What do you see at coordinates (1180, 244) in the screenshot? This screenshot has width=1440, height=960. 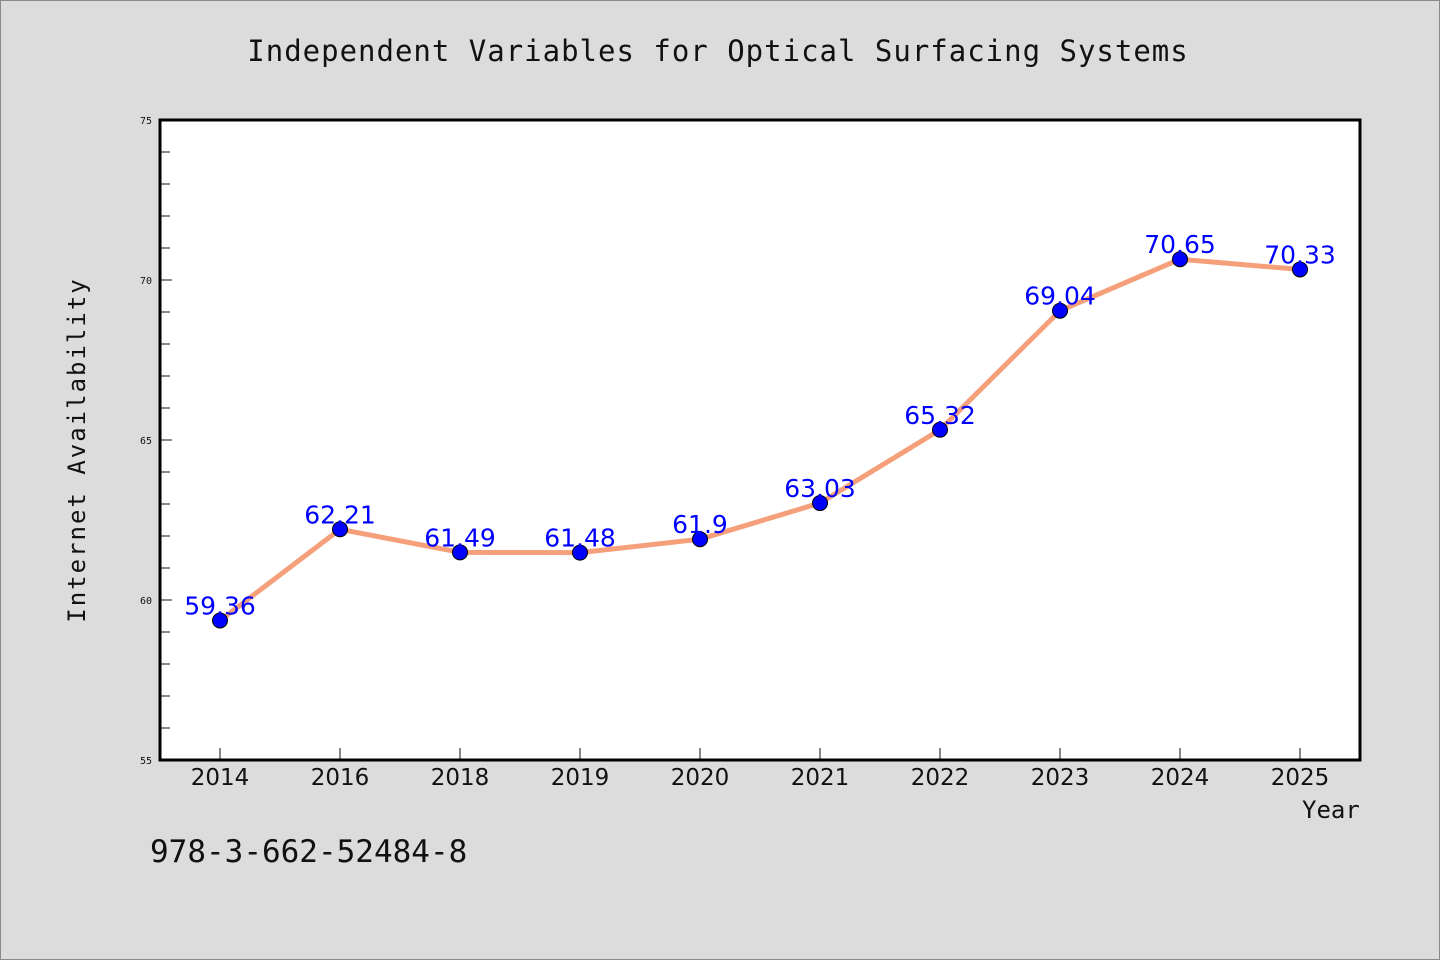 I see `data-label: 70.65` at bounding box center [1180, 244].